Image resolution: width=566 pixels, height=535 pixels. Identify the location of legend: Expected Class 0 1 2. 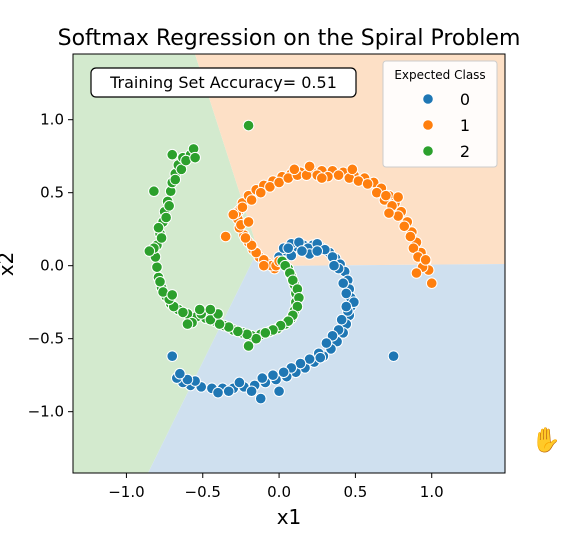
(440, 114).